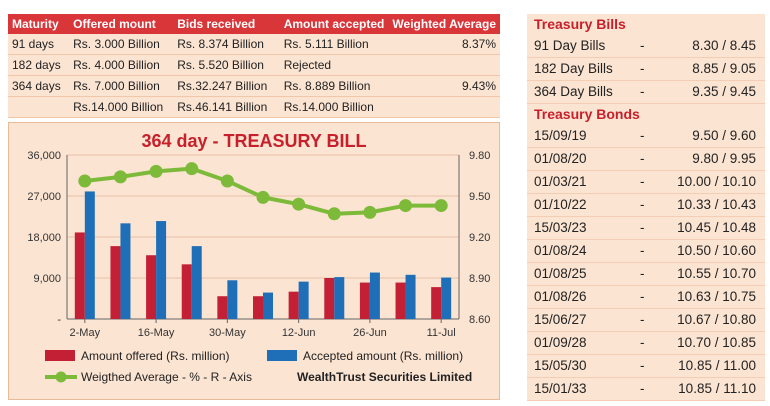 This screenshot has height=406, width=770. What do you see at coordinates (560, 204) in the screenshot?
I see `bond-name: 01/10/22` at bounding box center [560, 204].